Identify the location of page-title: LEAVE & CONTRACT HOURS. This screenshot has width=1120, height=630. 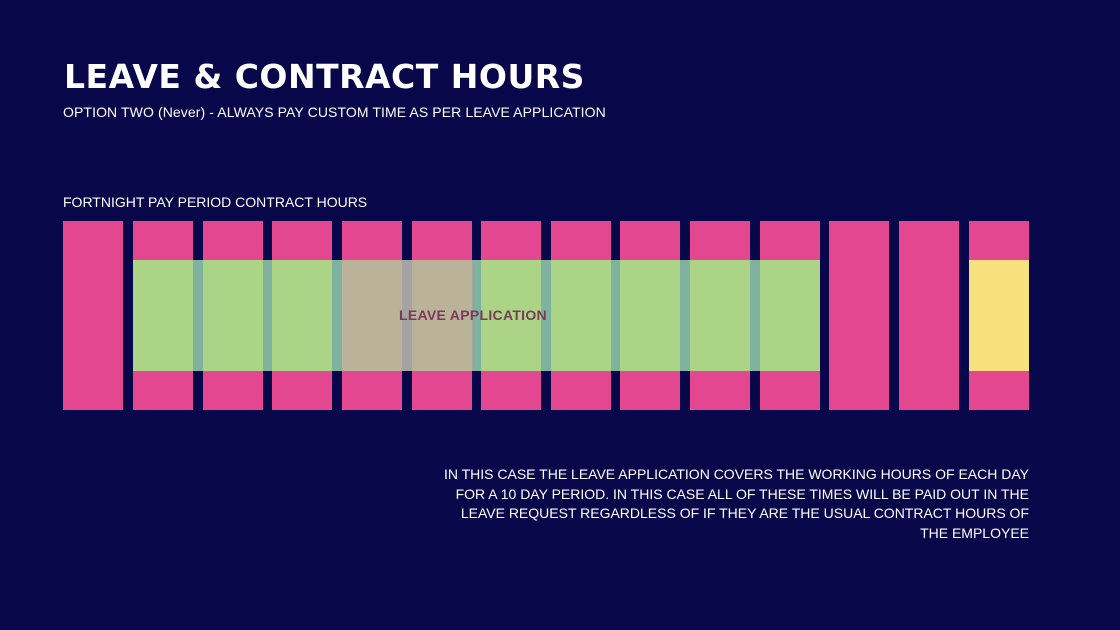
(324, 76).